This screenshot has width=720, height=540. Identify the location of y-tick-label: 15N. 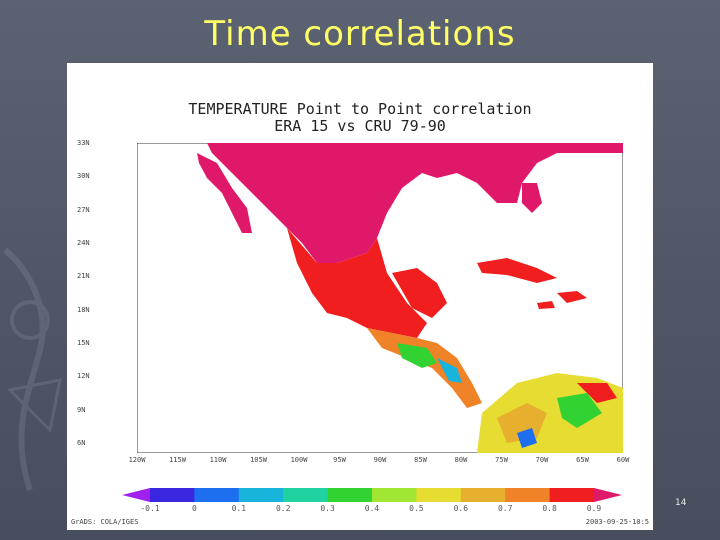
(83, 343).